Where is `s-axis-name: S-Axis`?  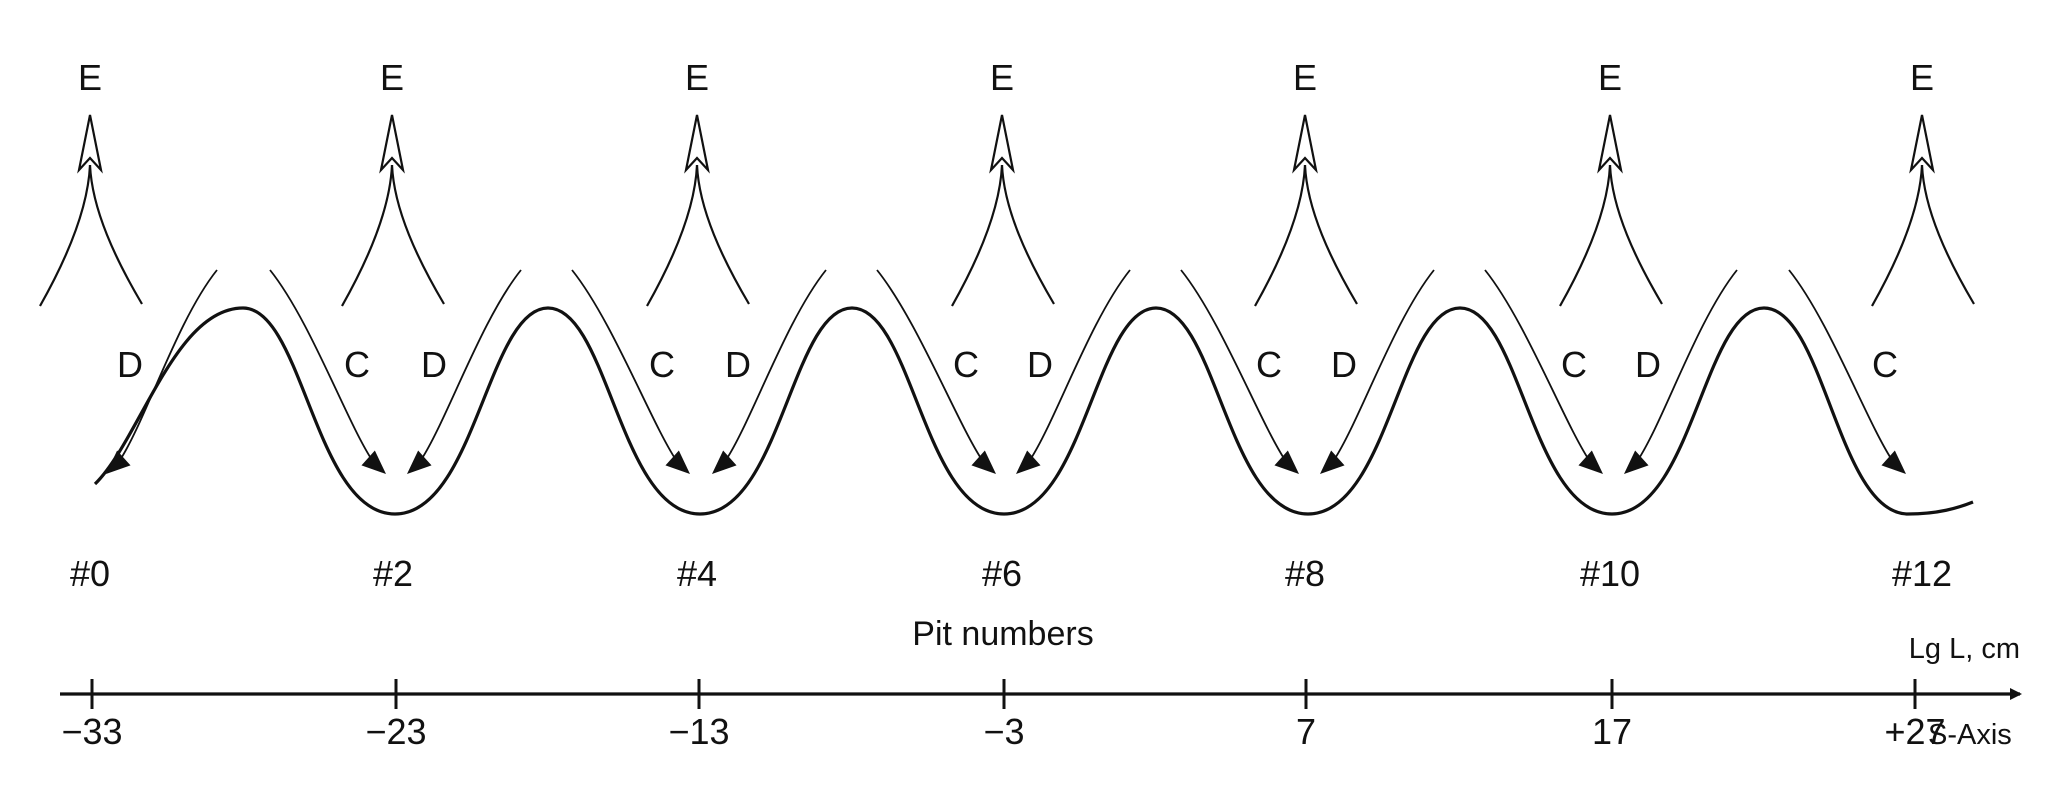 s-axis-name: S-Axis is located at coordinates (1970, 735).